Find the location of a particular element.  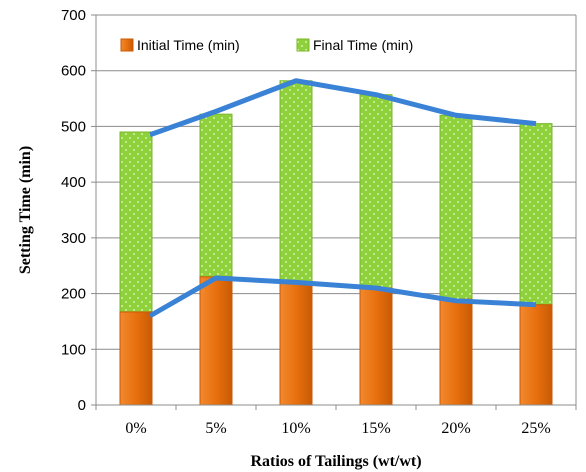

y-tick-labels: 0 100 200 300 400 500 600 700 is located at coordinates (73, 210).